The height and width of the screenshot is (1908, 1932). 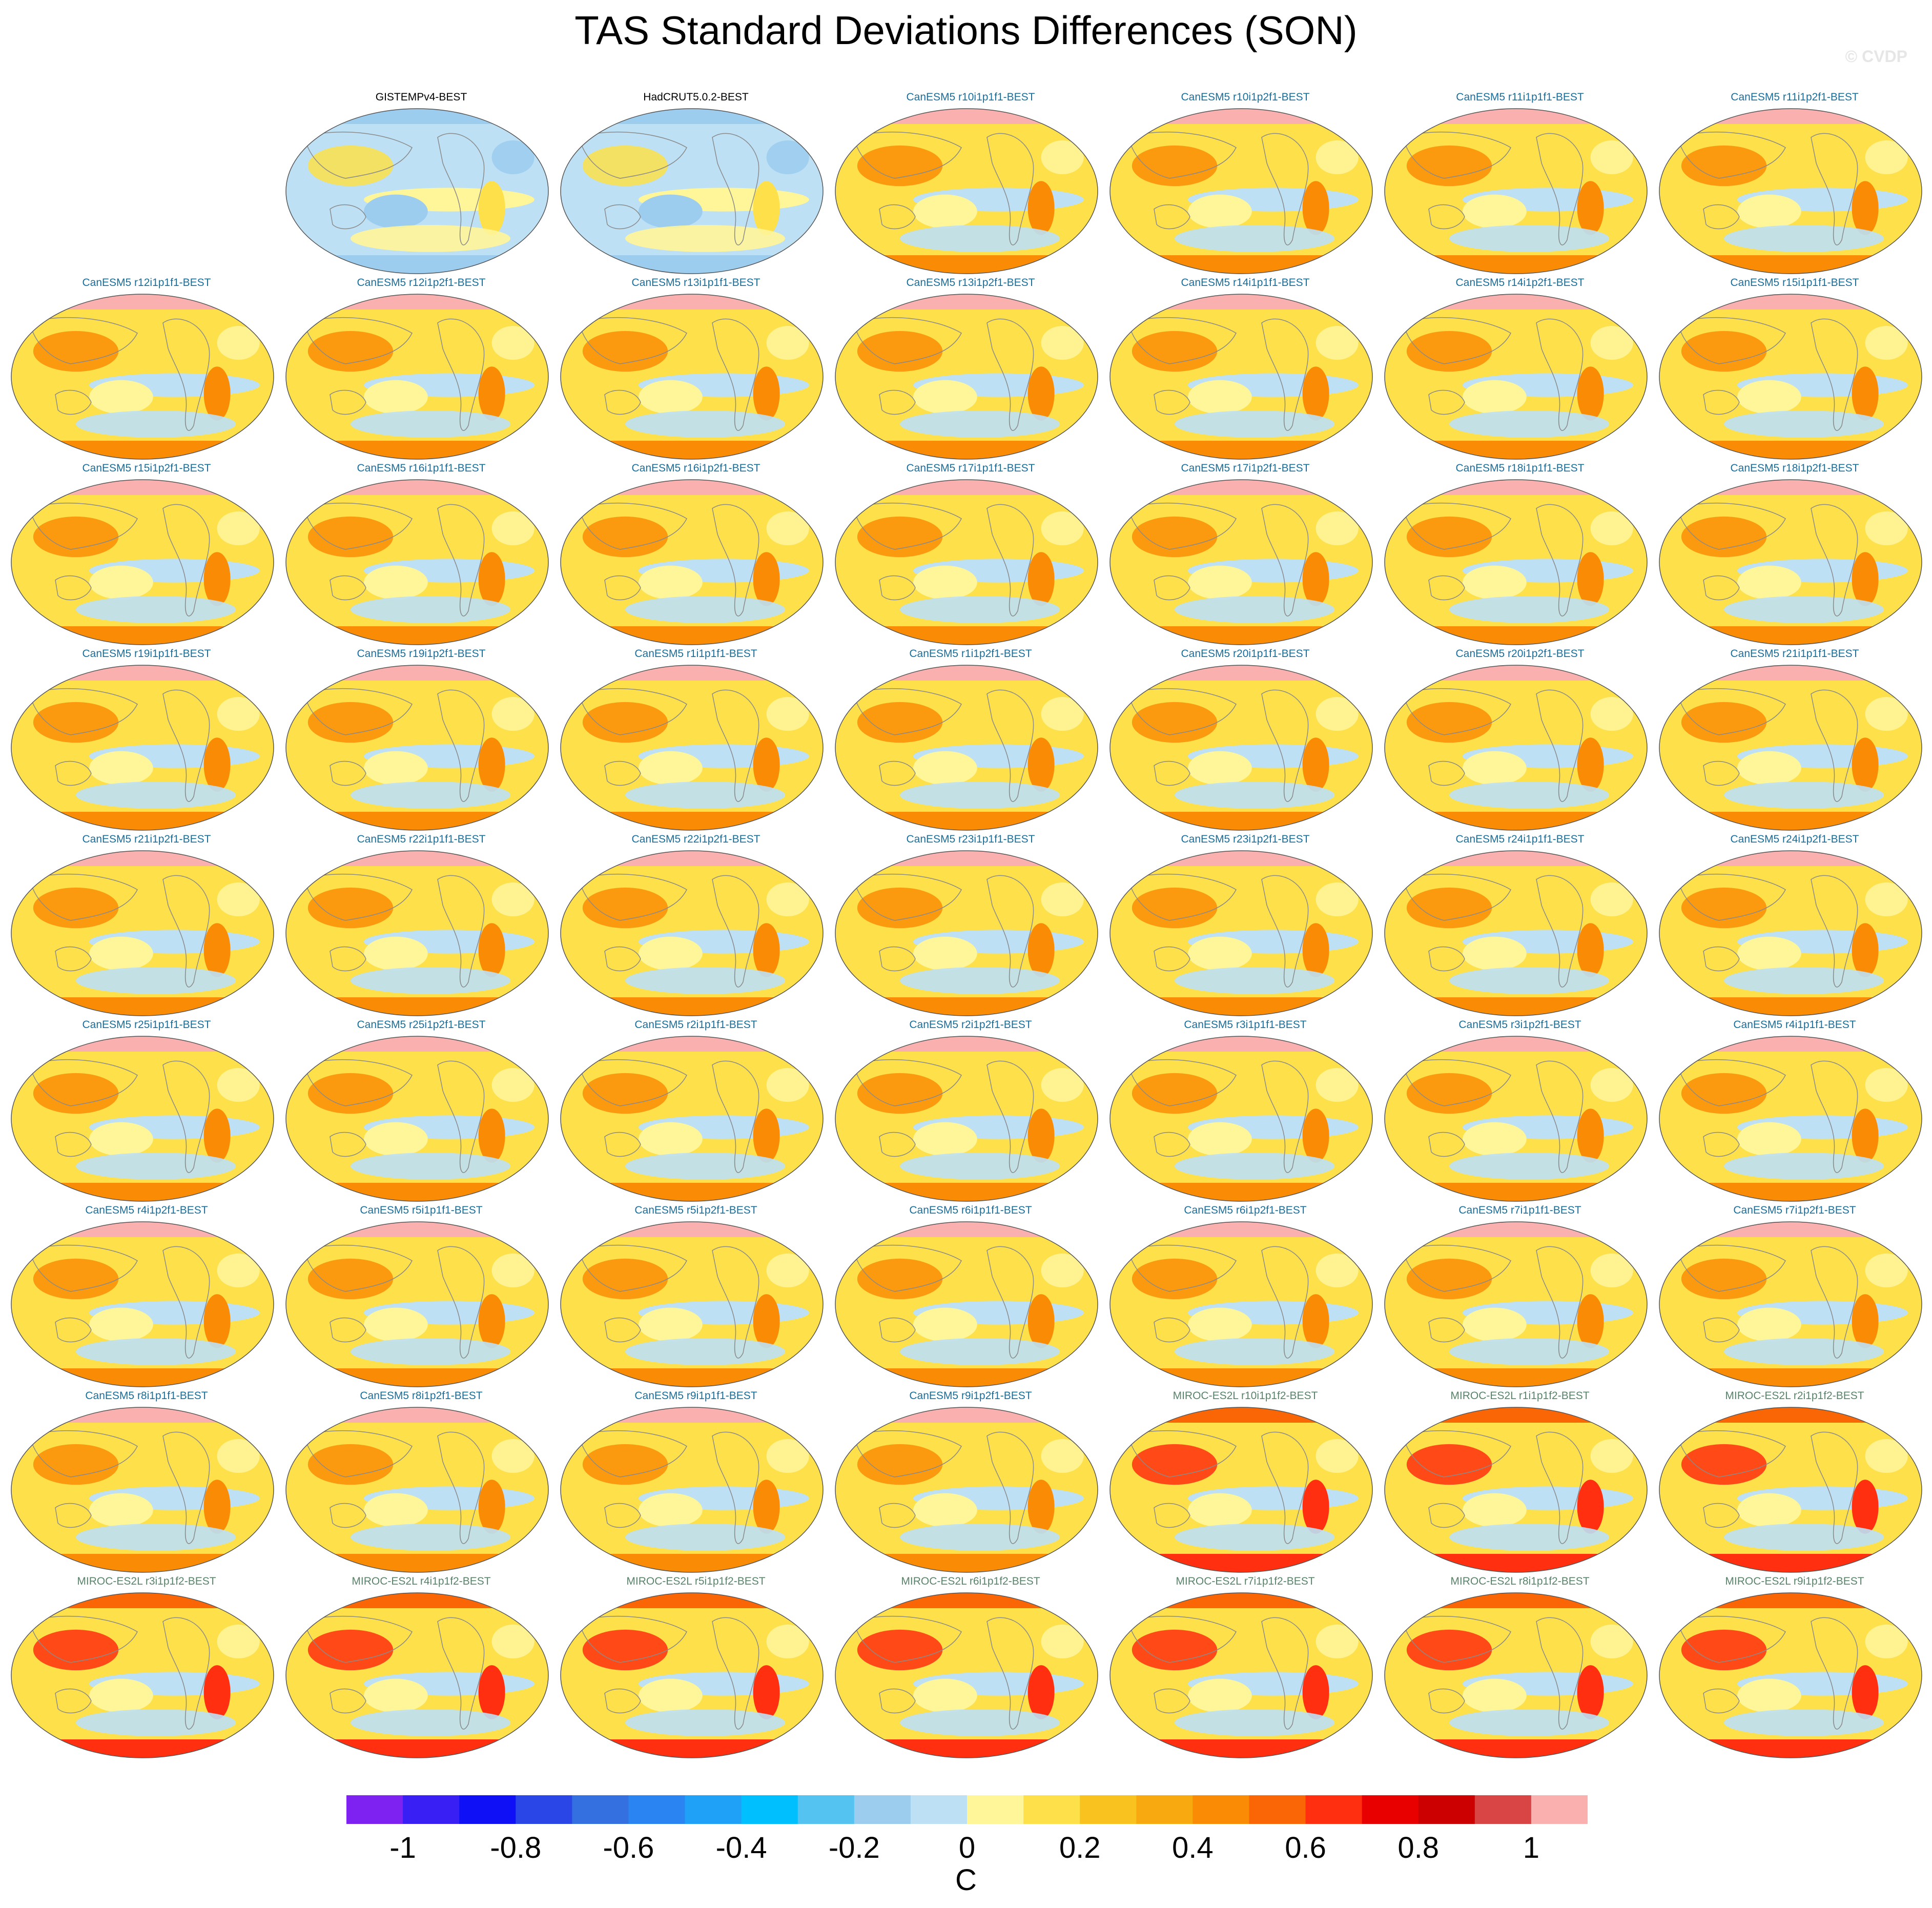 What do you see at coordinates (970, 1025) in the screenshot?
I see `map-panel-label: CanESM5 r2i1p2f1-BEST` at bounding box center [970, 1025].